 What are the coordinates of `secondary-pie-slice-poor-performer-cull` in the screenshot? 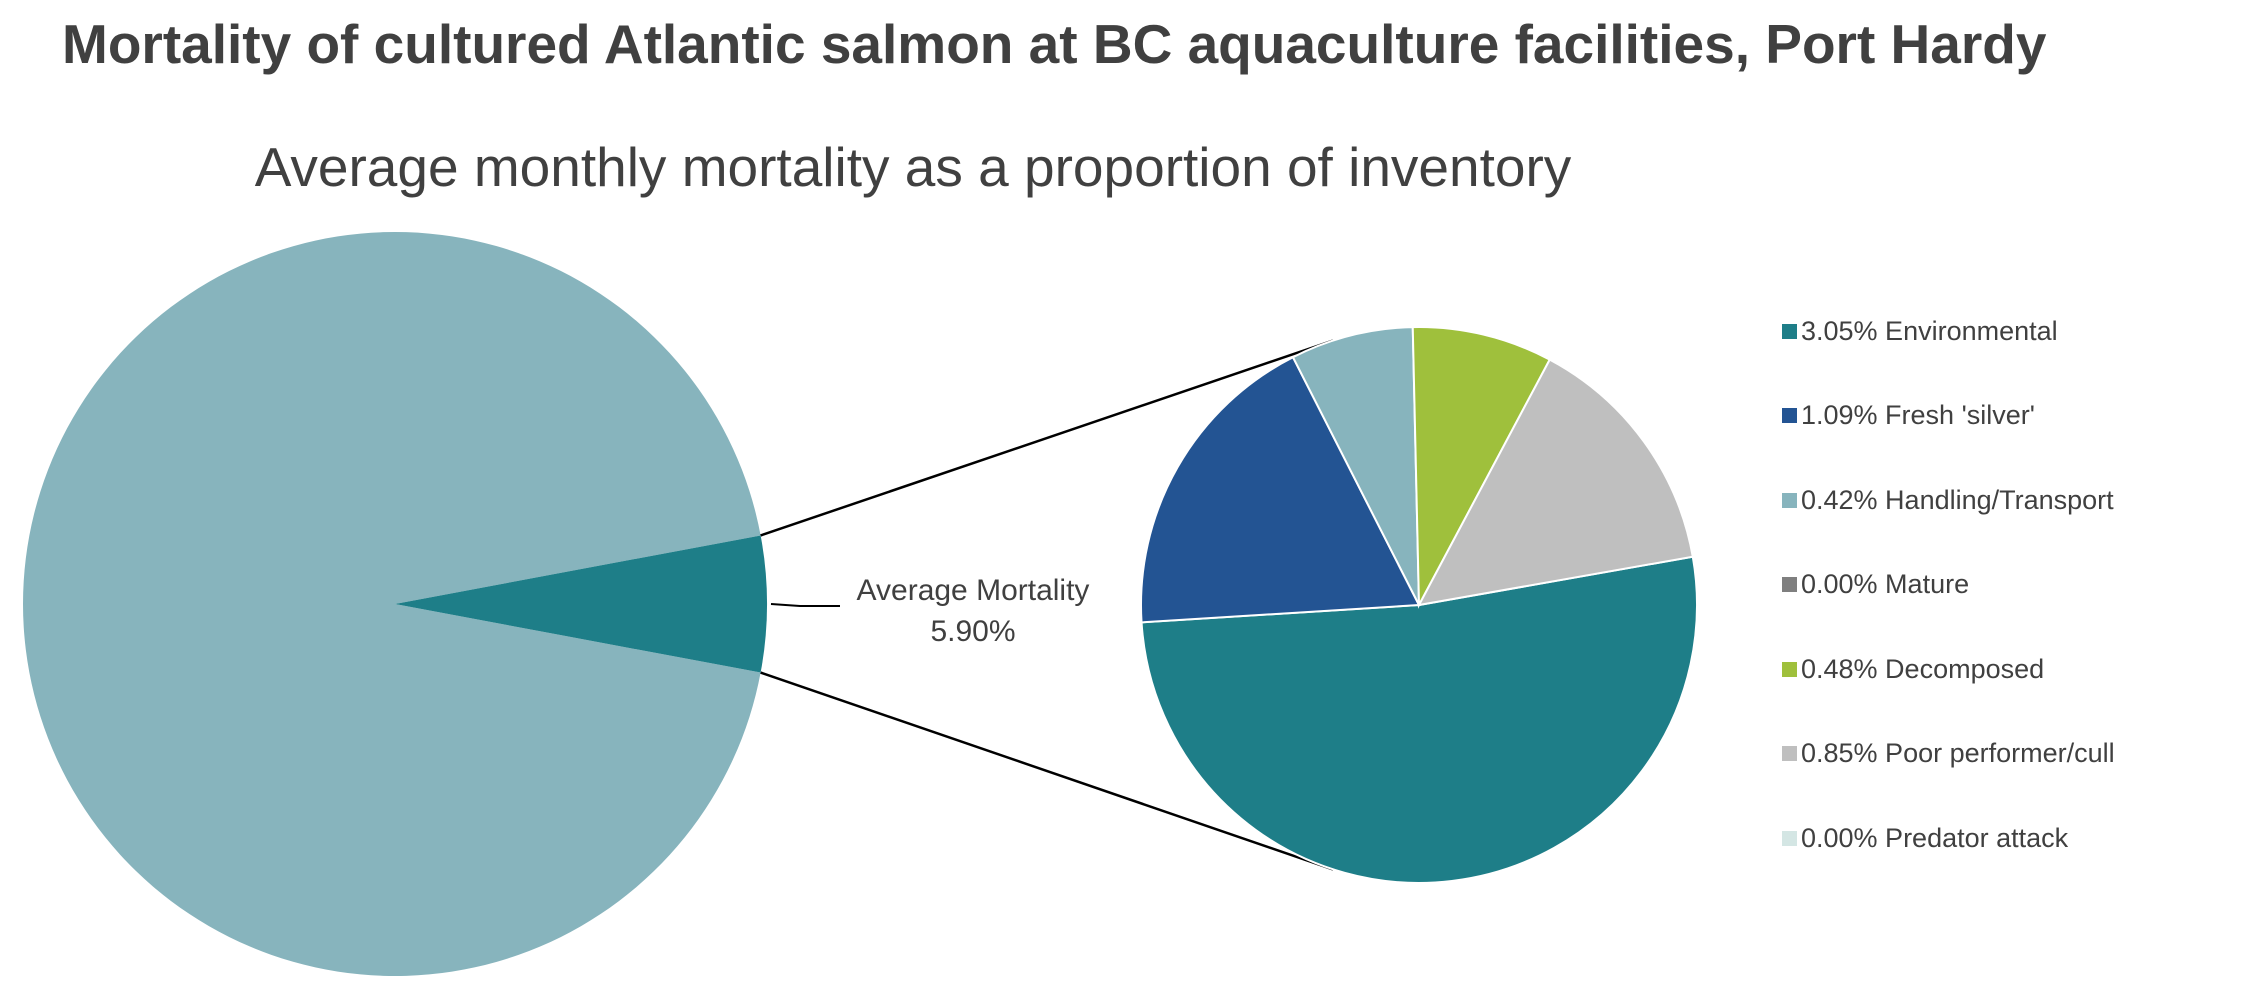 It's located at (1555, 482).